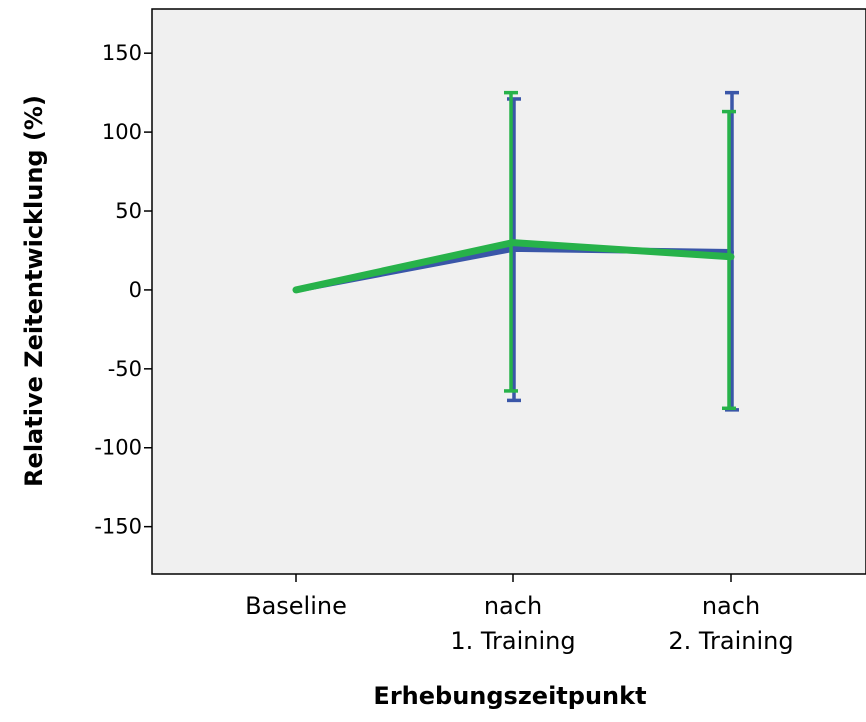 Image resolution: width=866 pixels, height=722 pixels. I want to click on x-tick-label: 1. Training, so click(512, 641).